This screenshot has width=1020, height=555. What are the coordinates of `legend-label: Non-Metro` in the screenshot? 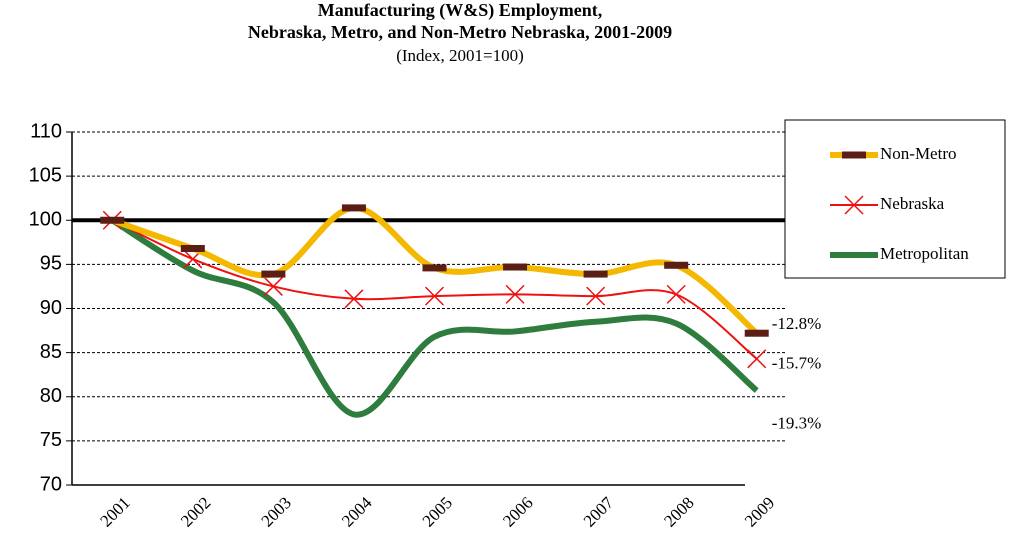 It's located at (918, 153).